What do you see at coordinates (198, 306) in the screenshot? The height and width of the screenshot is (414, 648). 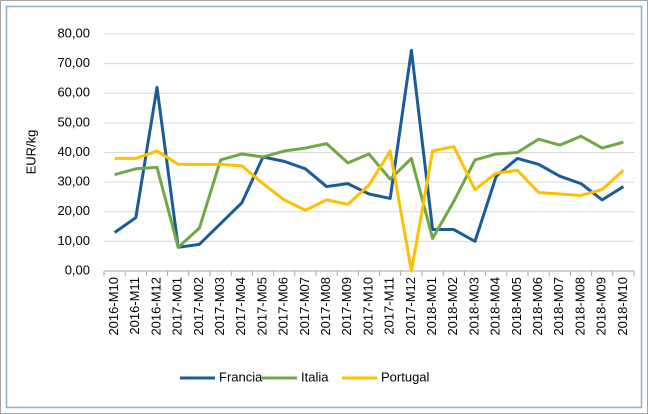 I see `x-tick-label: 2017-M02` at bounding box center [198, 306].